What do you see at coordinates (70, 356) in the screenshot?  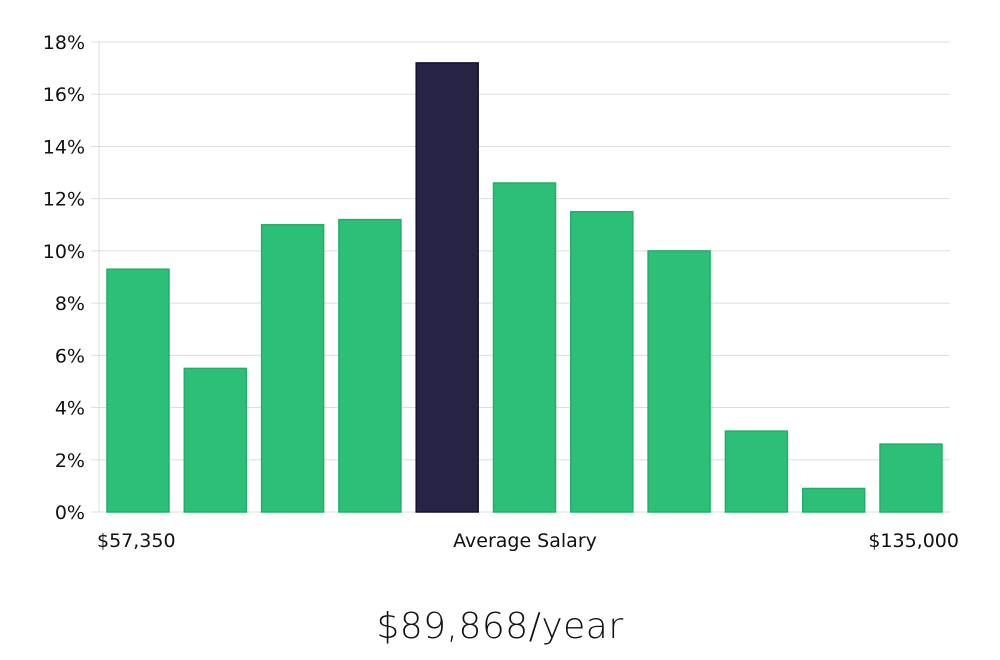 I see `y-tick-label: 6%` at bounding box center [70, 356].